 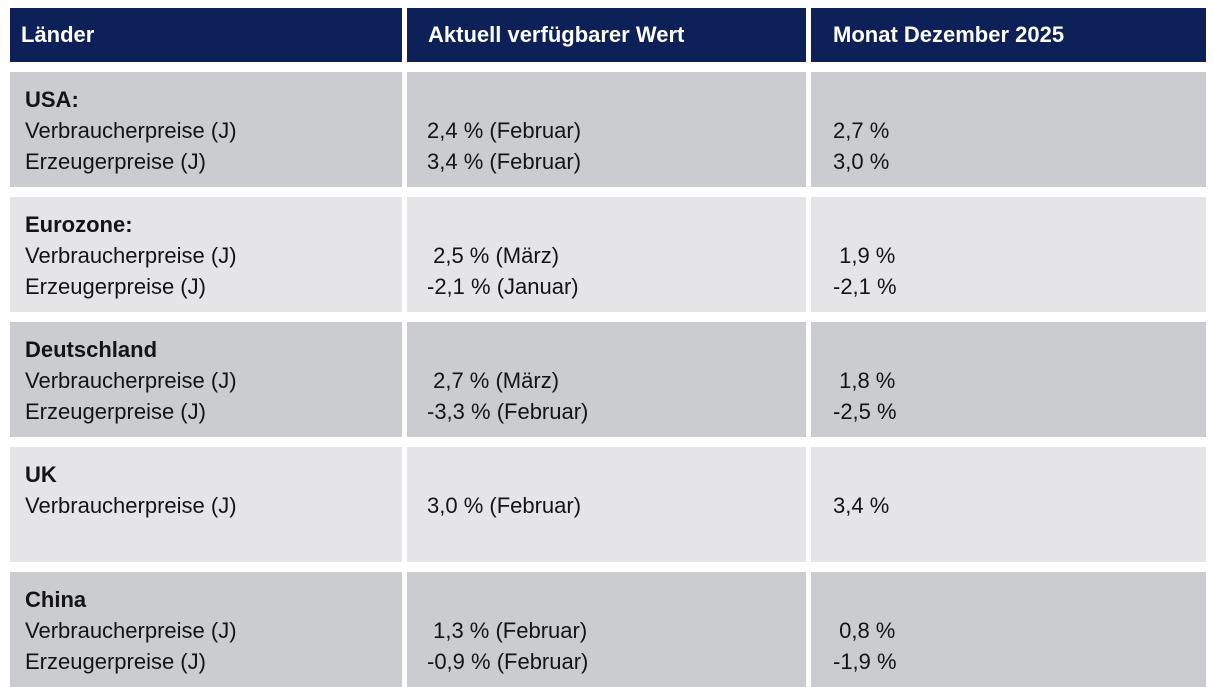 What do you see at coordinates (206, 35) in the screenshot?
I see `column-header-laender: Länder` at bounding box center [206, 35].